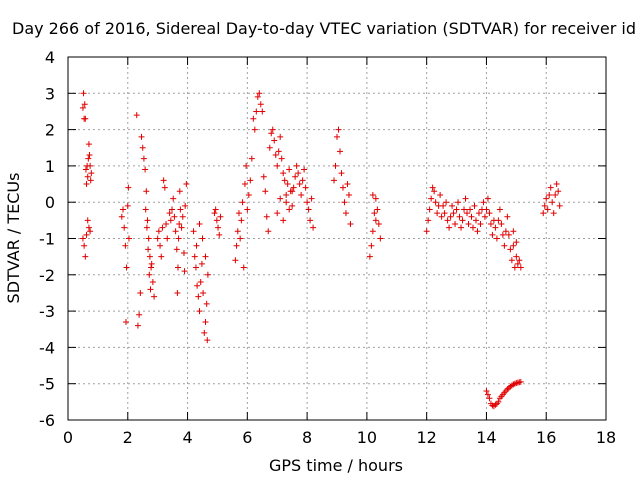 Image resolution: width=640 pixels, height=480 pixels. Describe the element at coordinates (47, 347) in the screenshot. I see `y-tick-label: -4` at that location.